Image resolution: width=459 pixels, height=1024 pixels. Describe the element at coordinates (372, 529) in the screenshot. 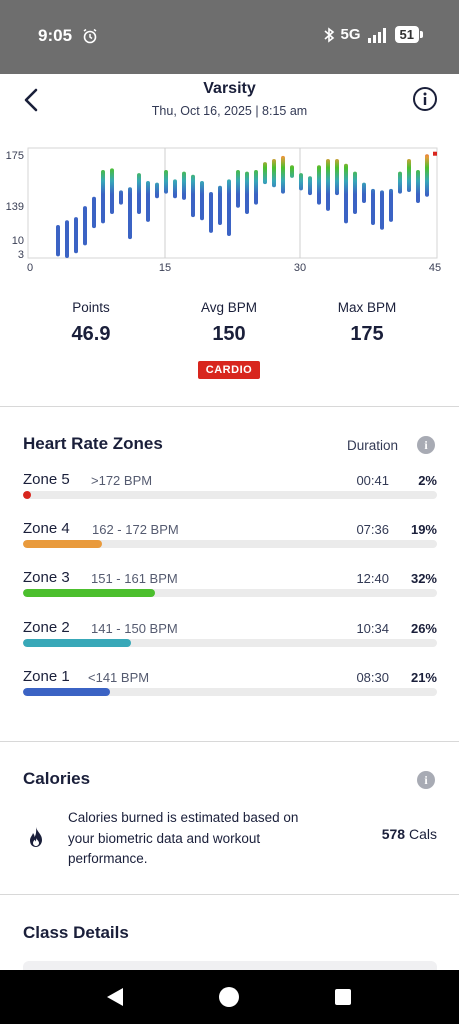

I see `zone-duration: 07:36` at that location.